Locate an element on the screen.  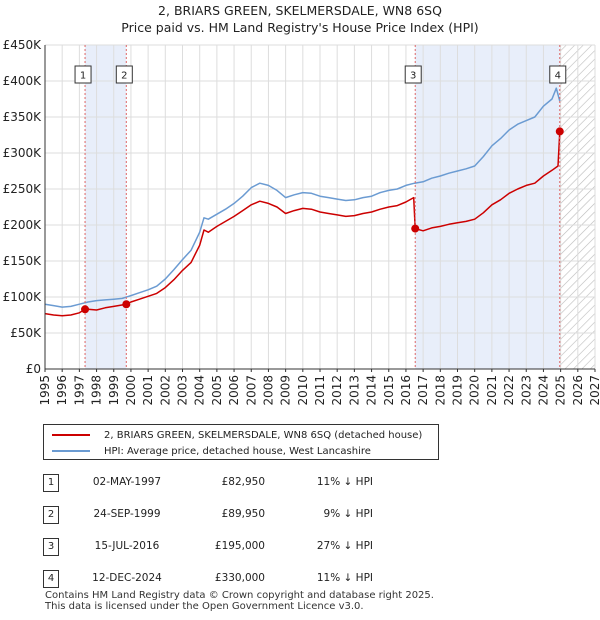
legend-swatch-property is located at coordinates (71, 435).